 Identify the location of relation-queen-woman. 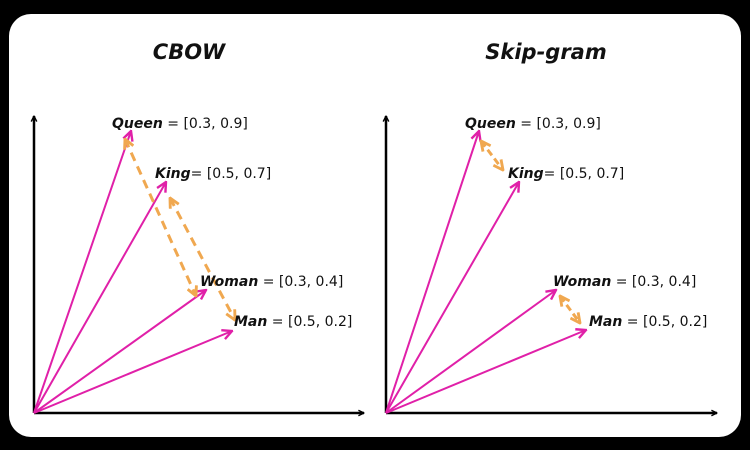
(160, 217).